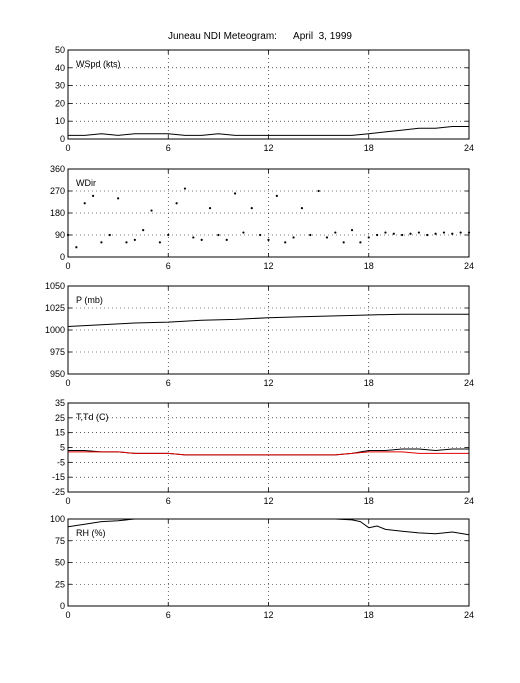 The height and width of the screenshot is (683, 520). What do you see at coordinates (57, 191) in the screenshot?
I see `y-tick-label: 270` at bounding box center [57, 191].